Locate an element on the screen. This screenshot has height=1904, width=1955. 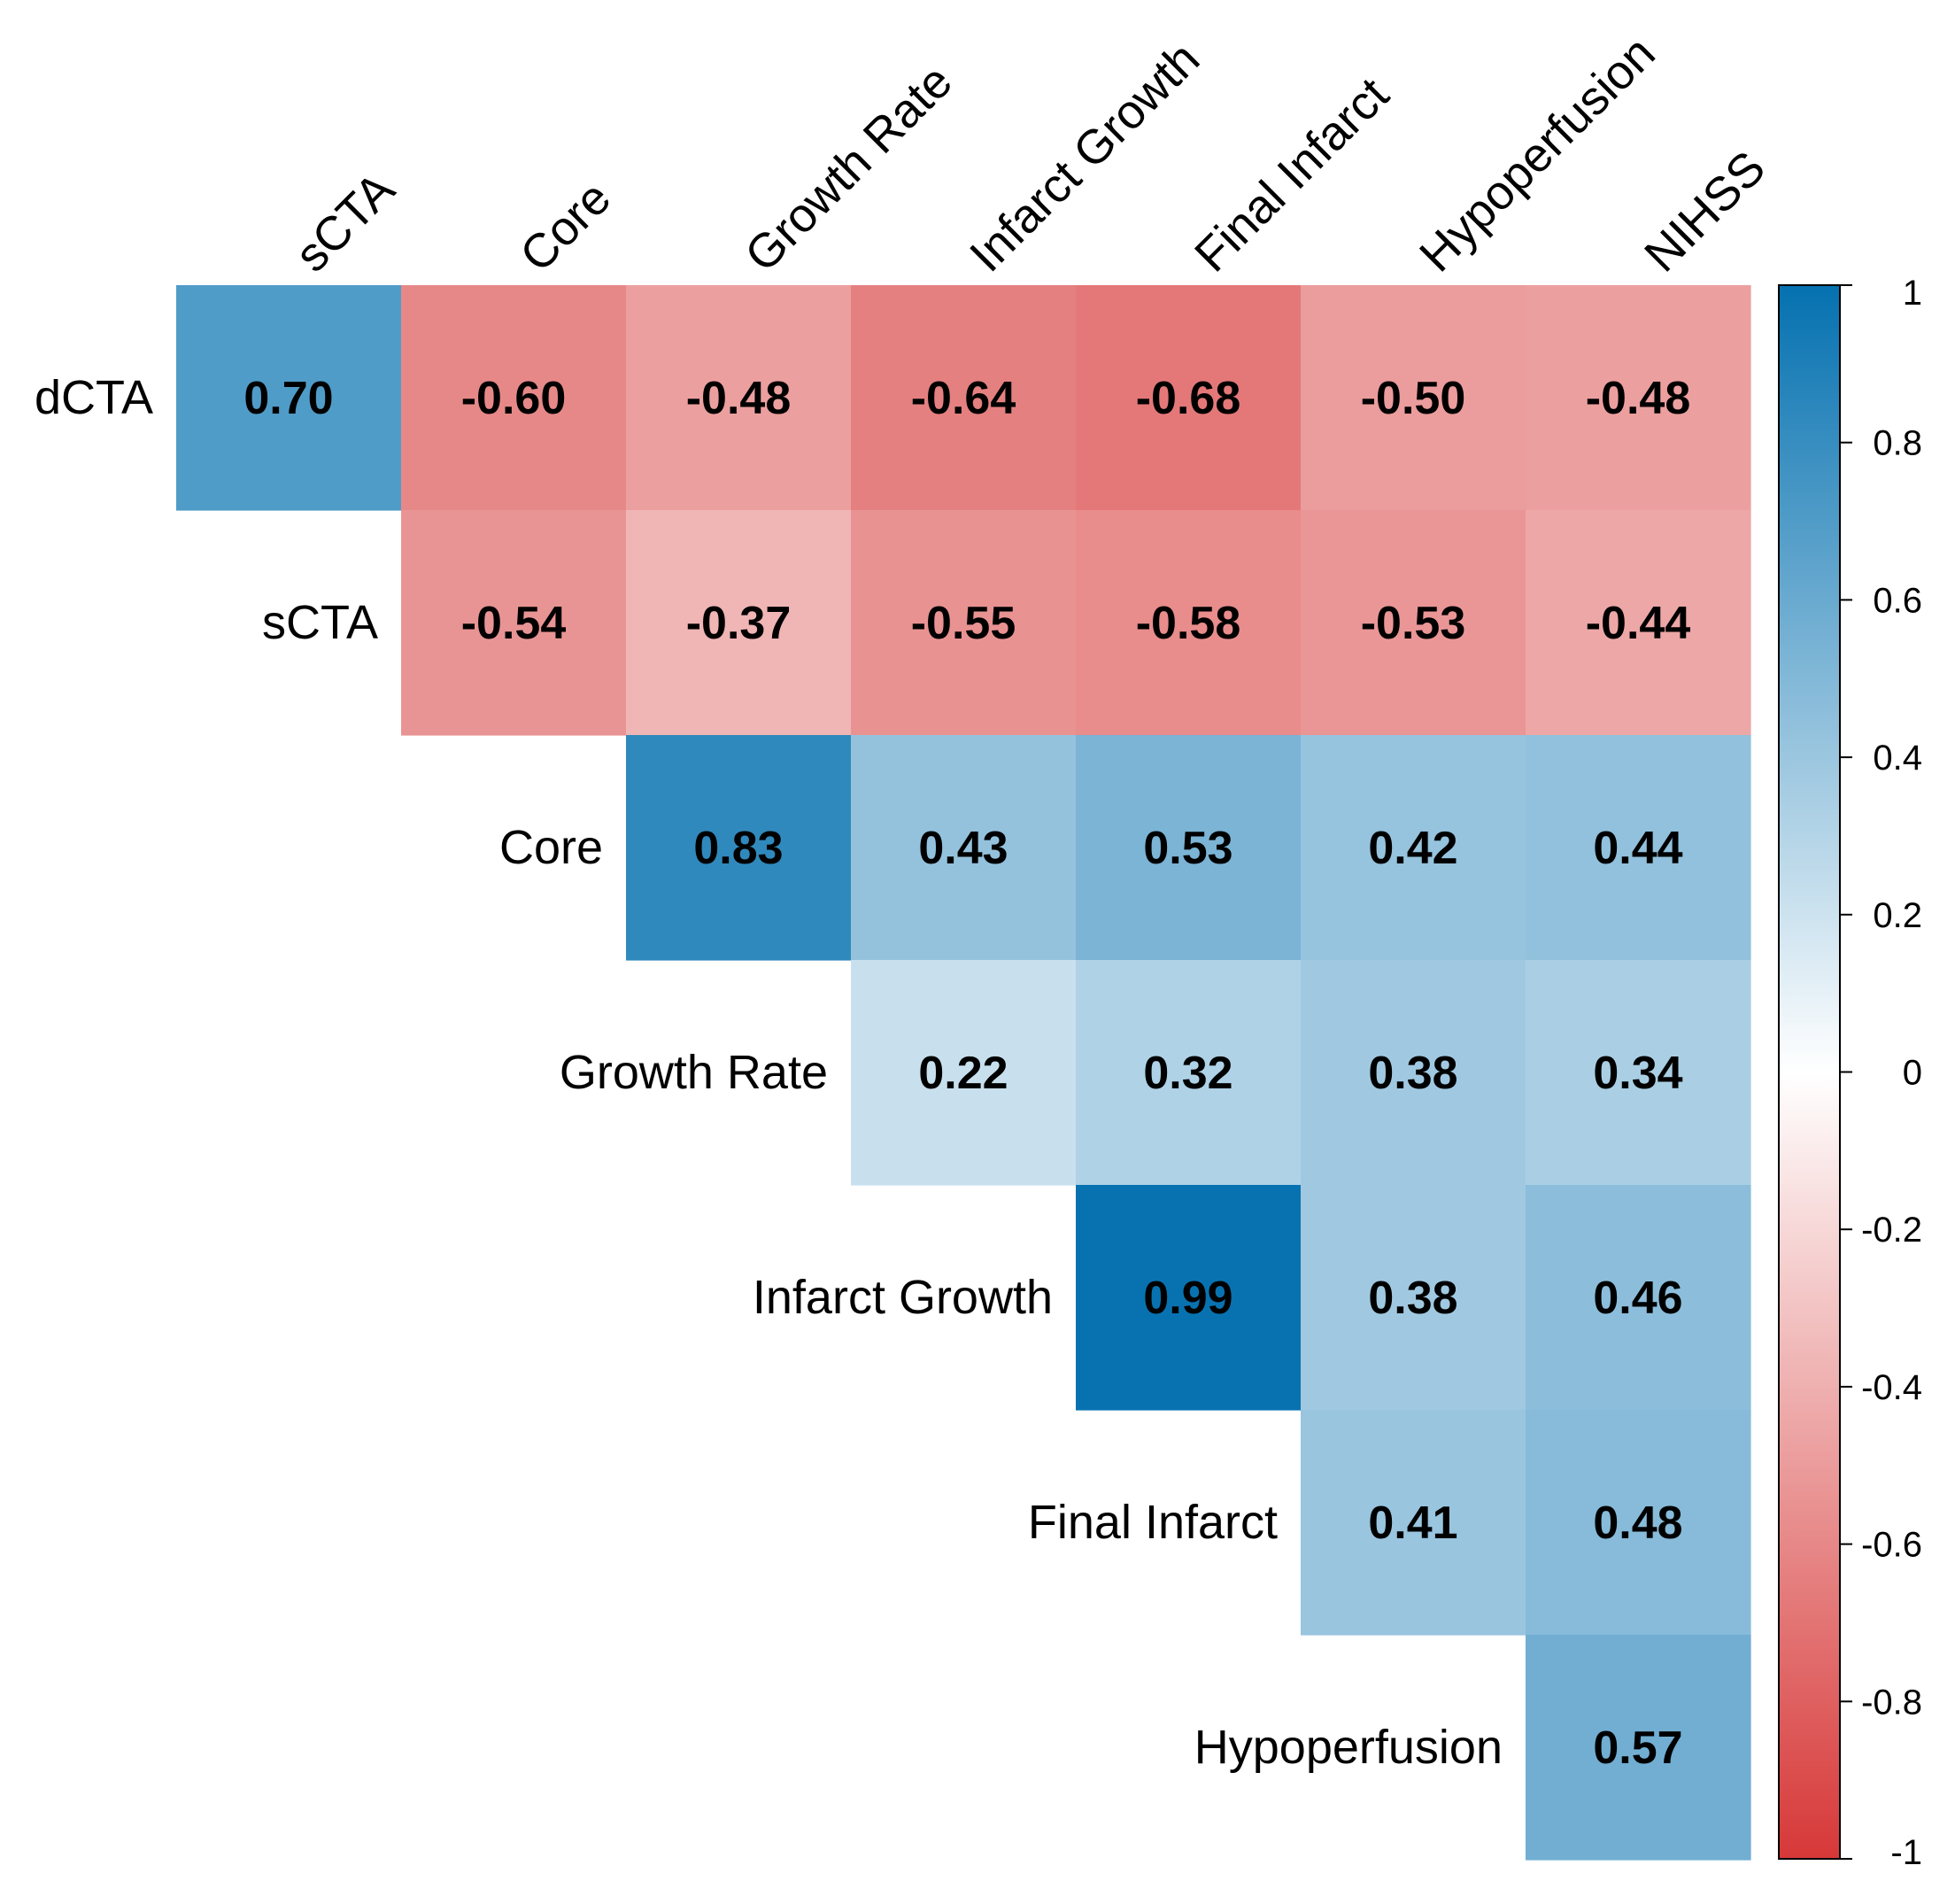
col-label-scta: sCTA is located at coordinates (345, 222).